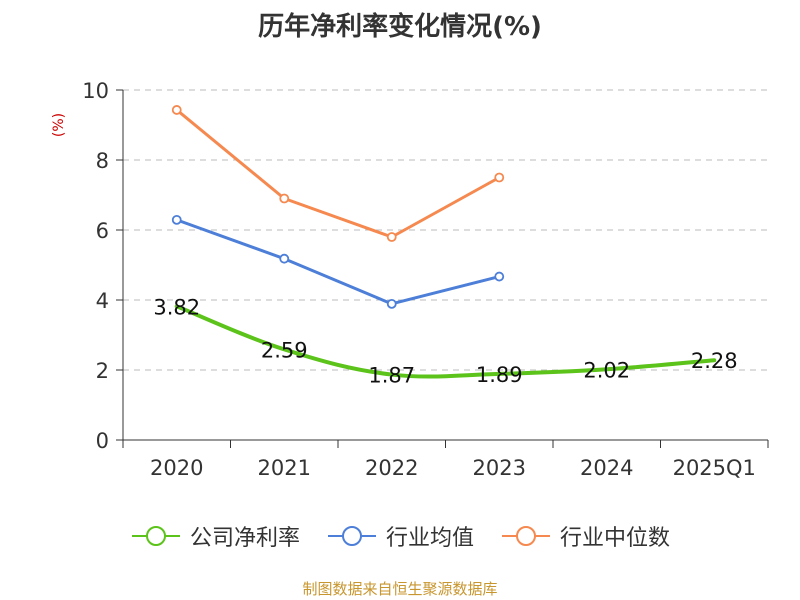 The height and width of the screenshot is (600, 800). I want to click on data-label: 2.59, so click(284, 350).